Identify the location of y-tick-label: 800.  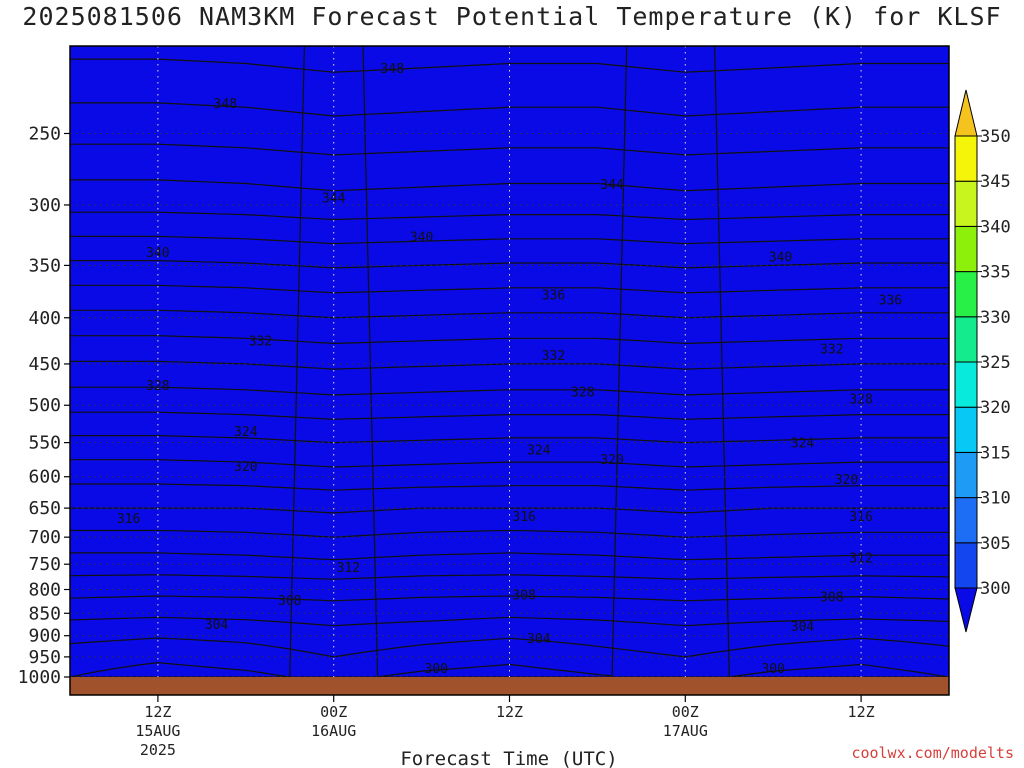
(44, 590).